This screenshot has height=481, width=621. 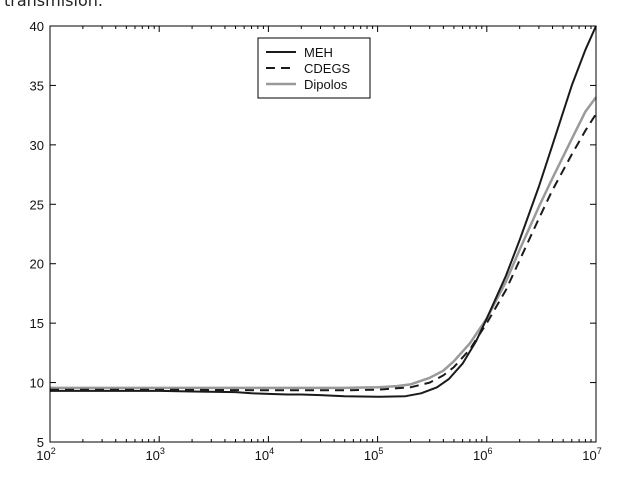 What do you see at coordinates (37, 264) in the screenshot?
I see `y-tick-label: 20` at bounding box center [37, 264].